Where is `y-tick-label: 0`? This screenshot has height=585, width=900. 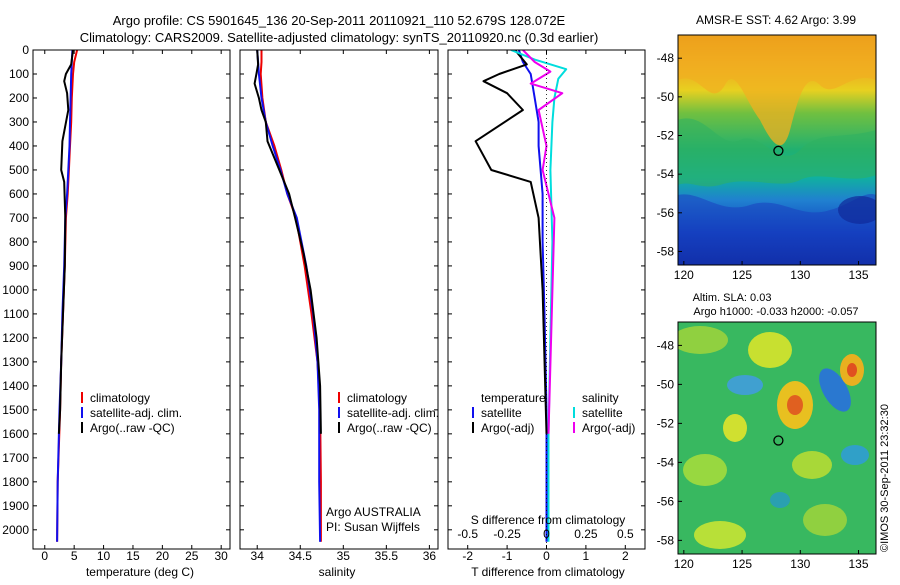 y-tick-label: 0 is located at coordinates (25, 50).